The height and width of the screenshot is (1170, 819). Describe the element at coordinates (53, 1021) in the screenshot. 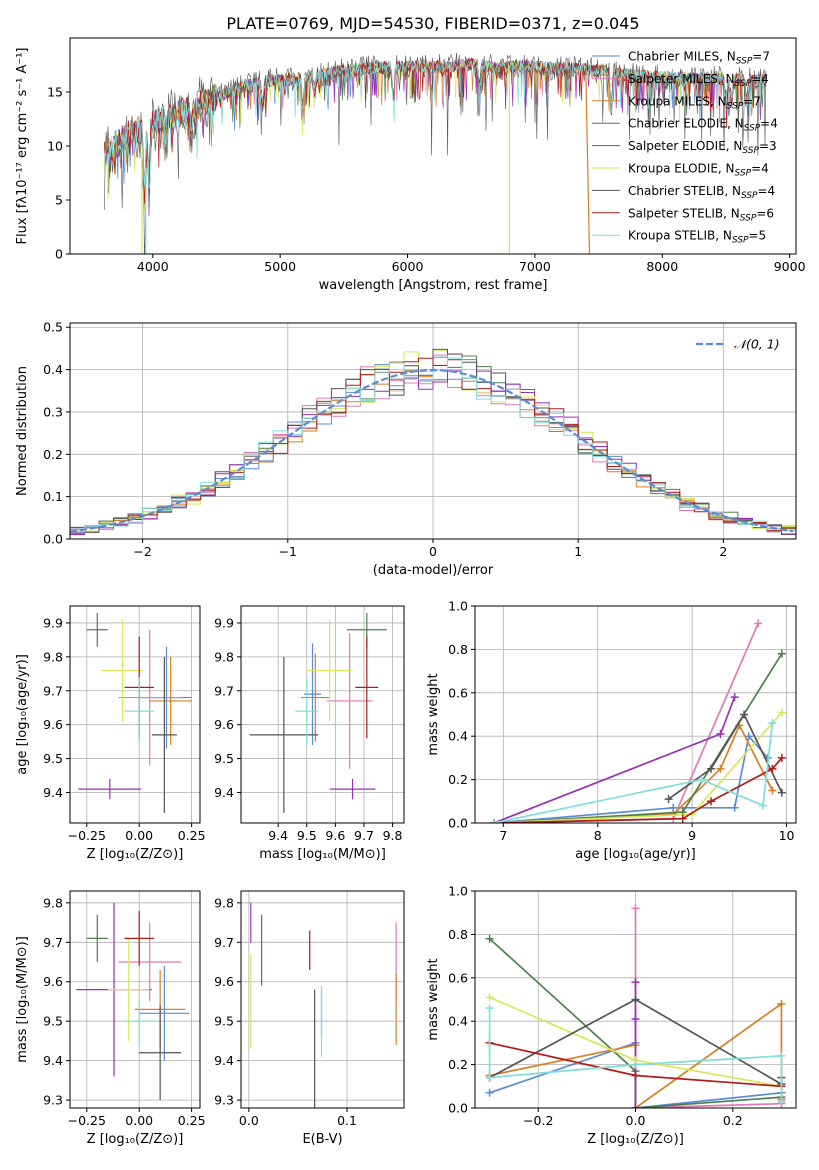

I see `y-tick-label: 9.5` at that location.